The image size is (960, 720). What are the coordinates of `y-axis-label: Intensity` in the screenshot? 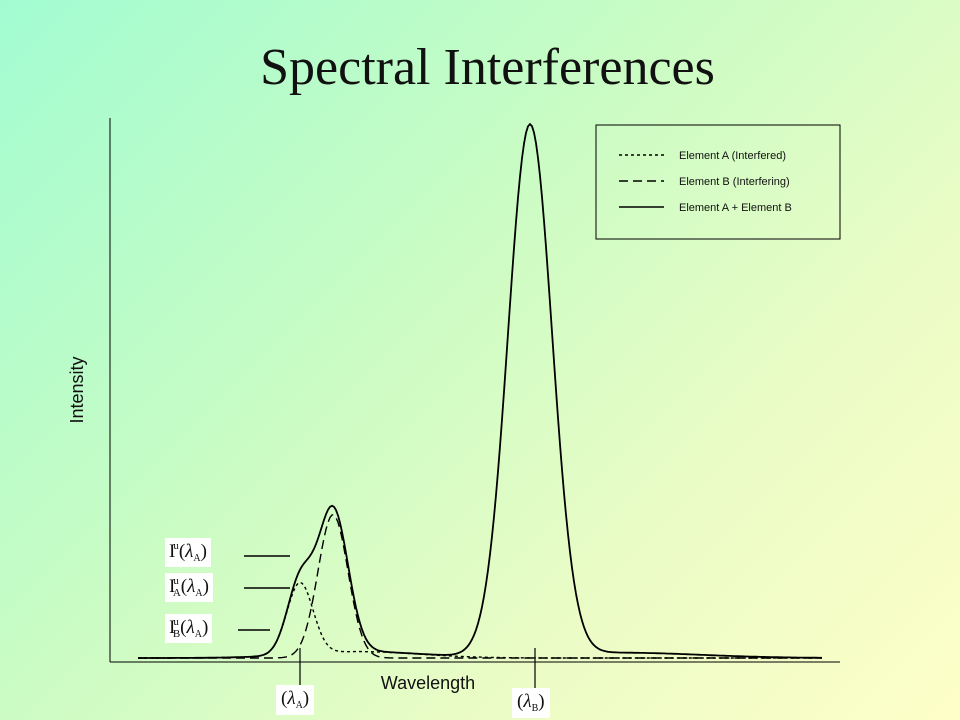 It's located at (77, 389).